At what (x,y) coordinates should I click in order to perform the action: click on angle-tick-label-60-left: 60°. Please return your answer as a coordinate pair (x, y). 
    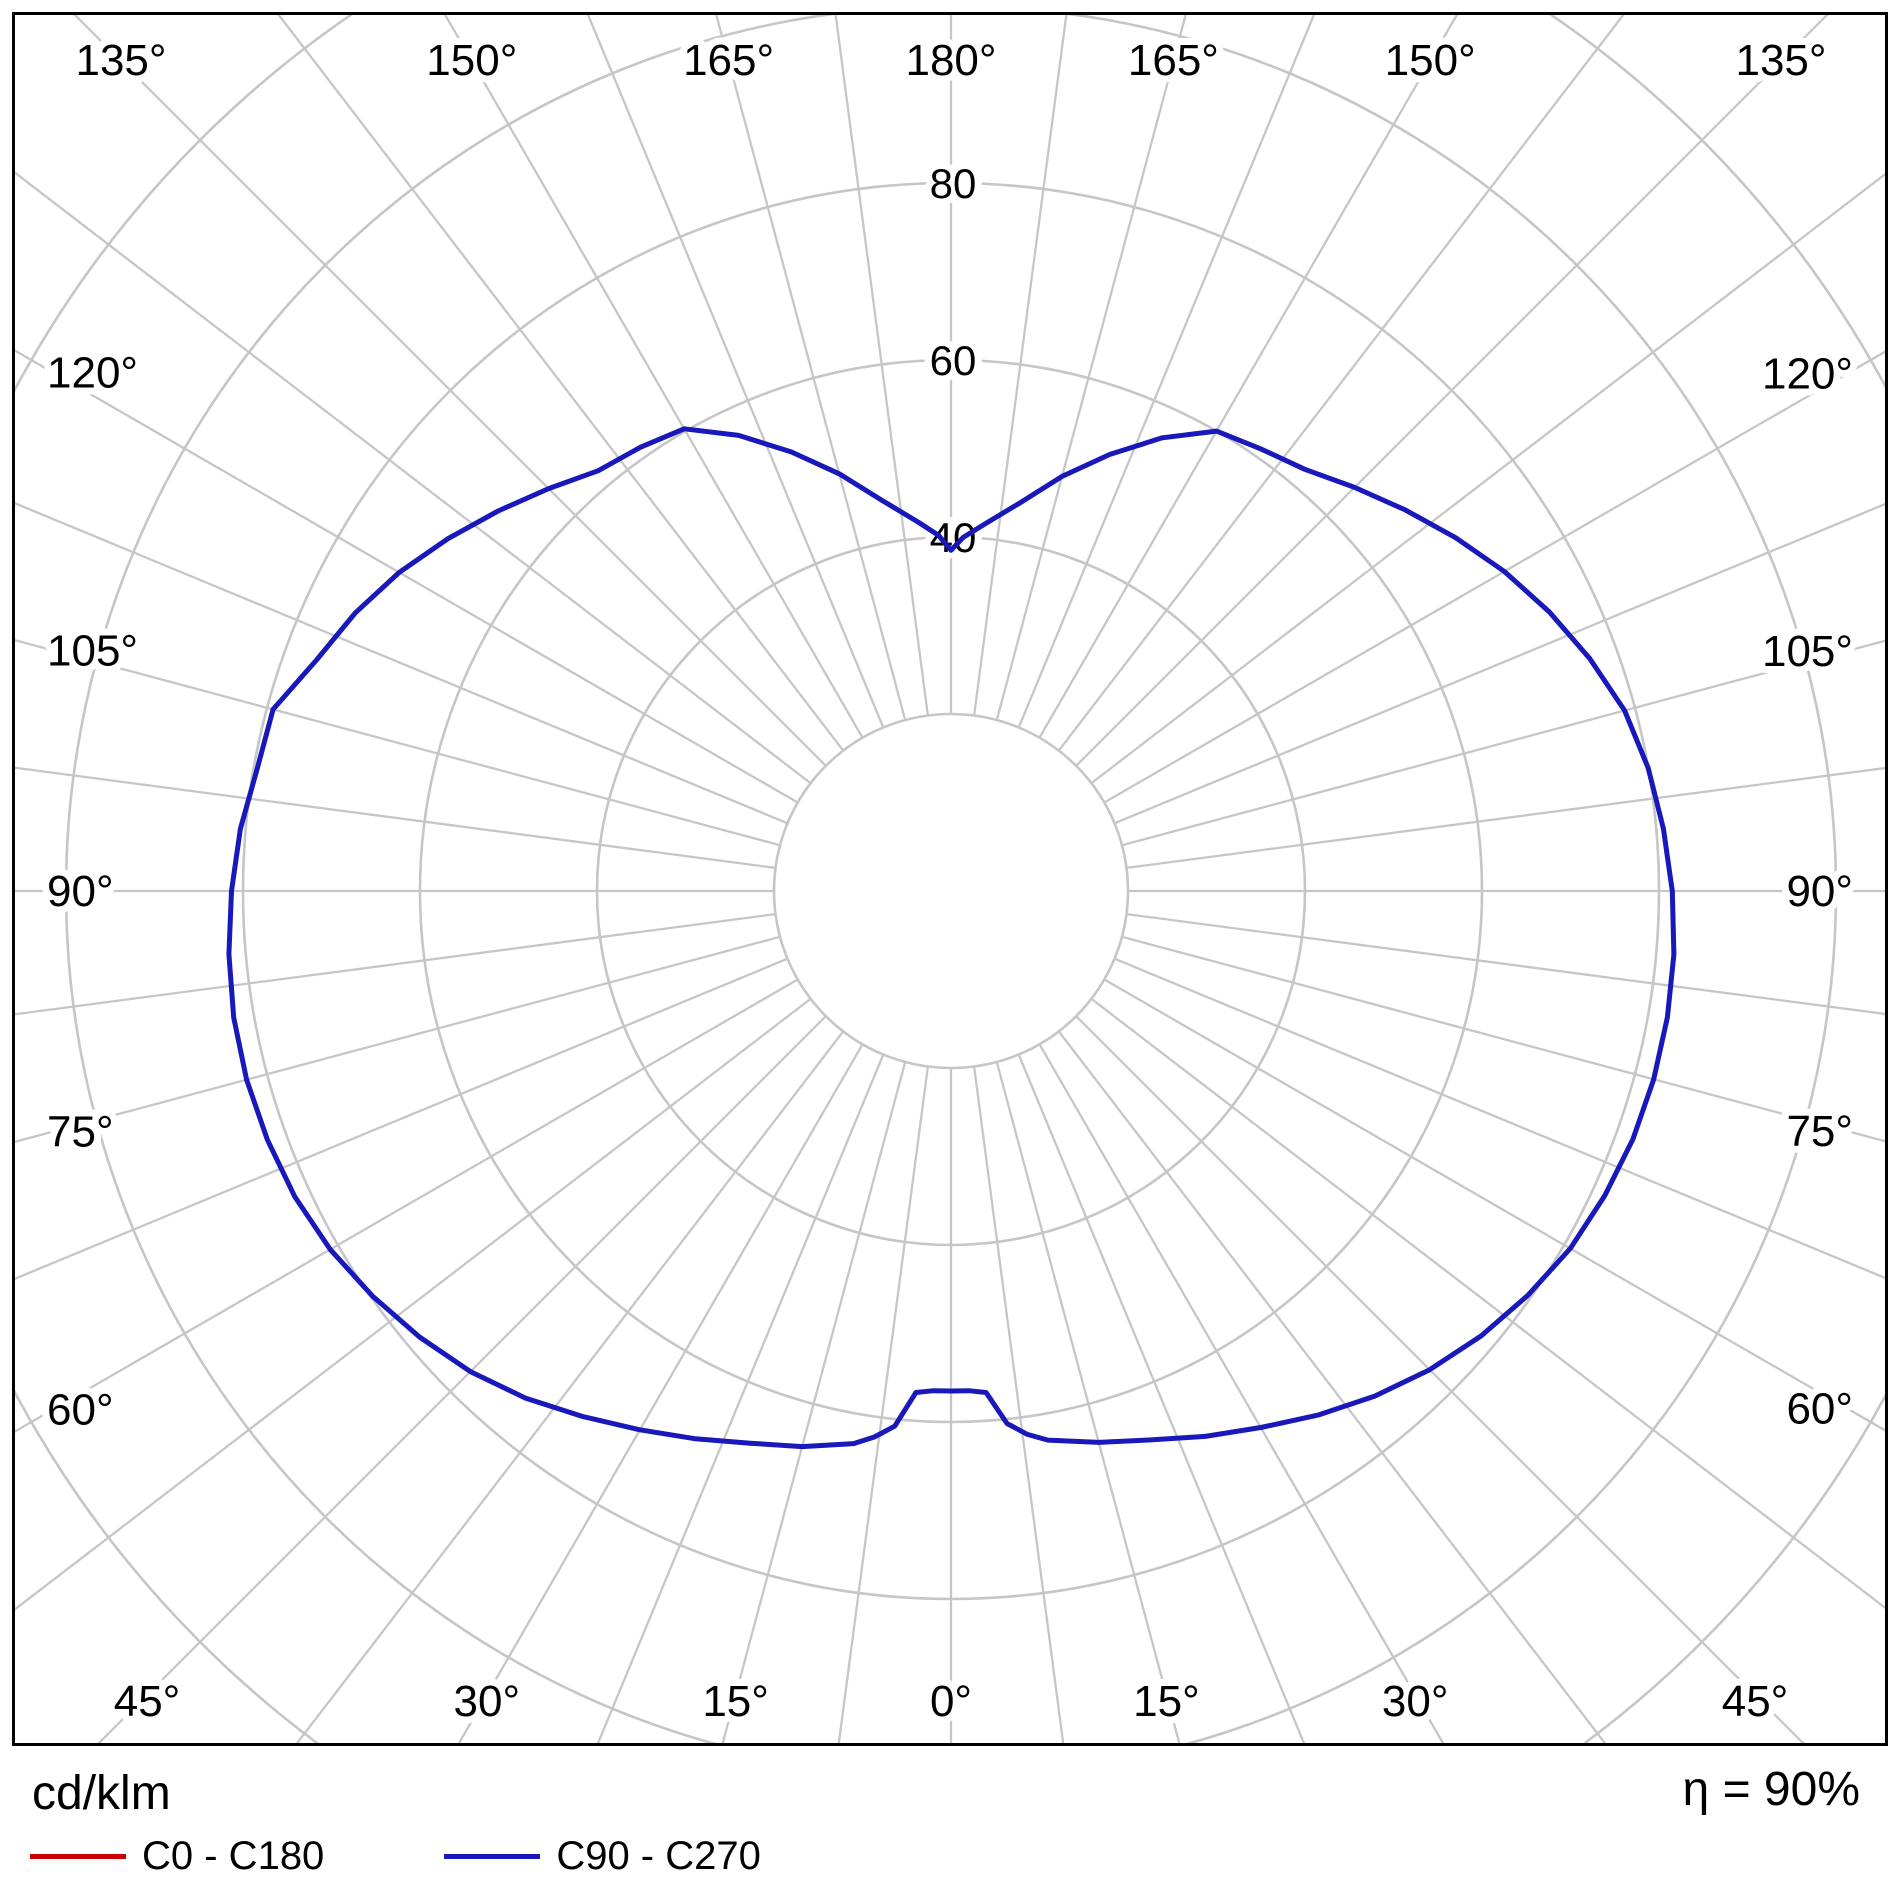
    Looking at the image, I should click on (80, 1410).